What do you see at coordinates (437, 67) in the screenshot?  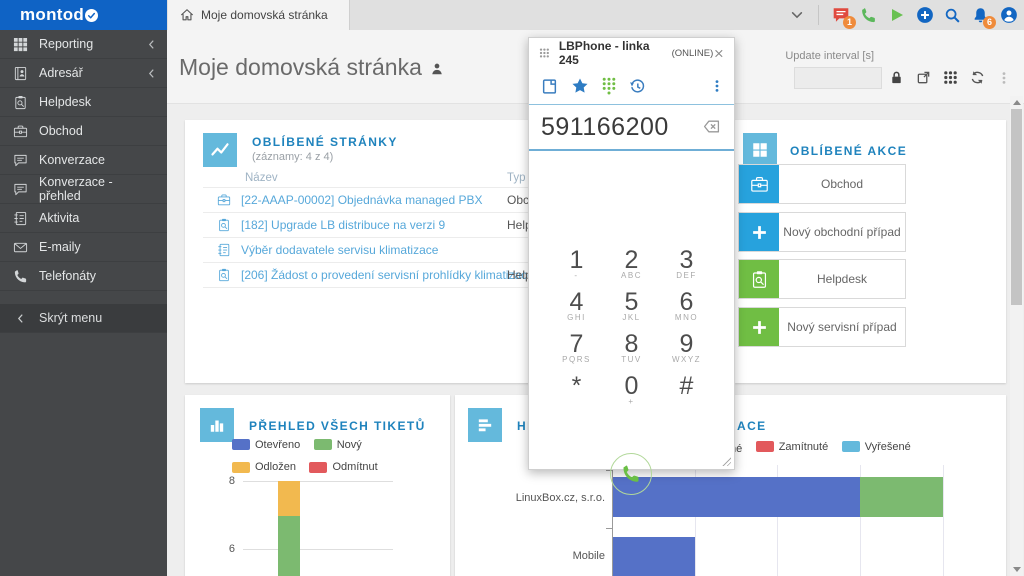 I see `person-icon` at bounding box center [437, 67].